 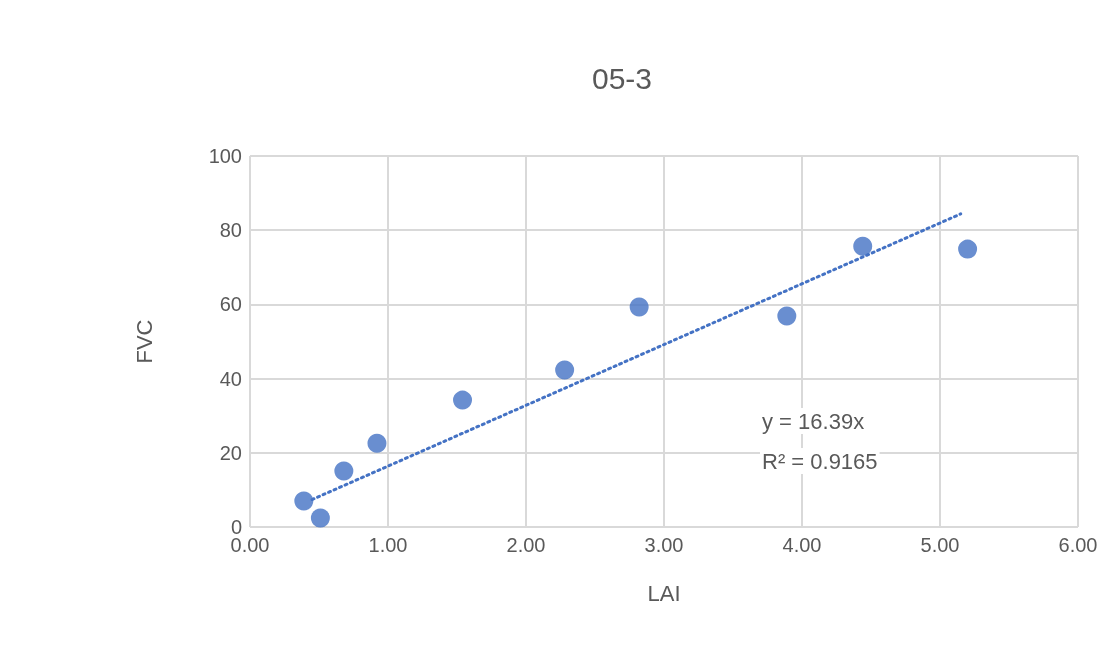 I want to click on y-tick-label: 100, so click(x=225, y=156).